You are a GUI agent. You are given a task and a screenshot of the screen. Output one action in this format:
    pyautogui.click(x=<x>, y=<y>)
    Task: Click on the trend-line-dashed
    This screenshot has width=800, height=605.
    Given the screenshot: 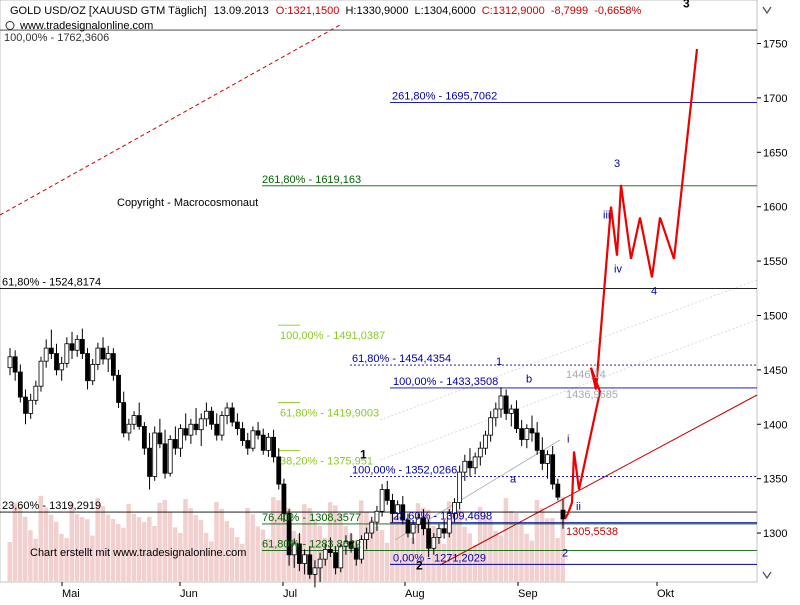 What is the action you would take?
    pyautogui.click(x=170, y=120)
    